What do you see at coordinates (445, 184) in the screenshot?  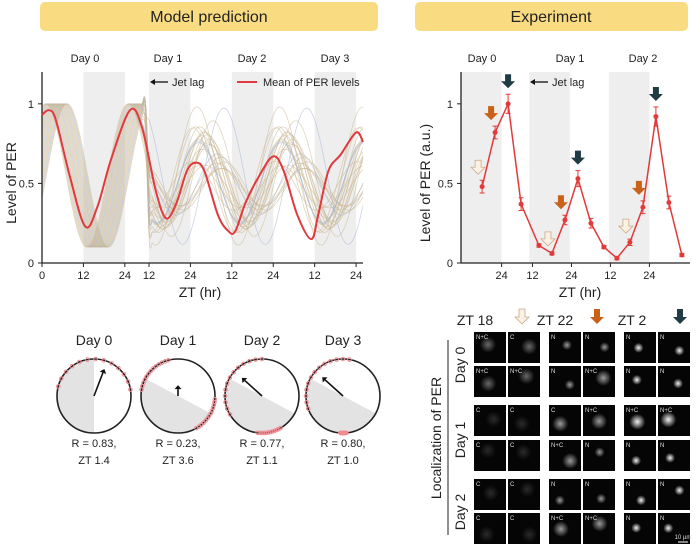 I see `y-tick-label: 0.5` at bounding box center [445, 184].